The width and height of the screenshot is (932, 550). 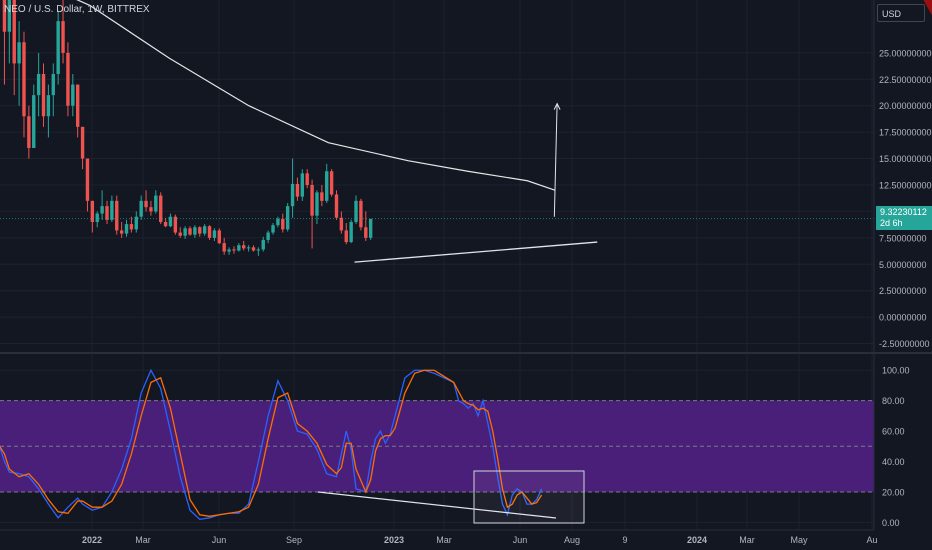 I want to click on osc-tick-label: 40.00, so click(x=893, y=462).